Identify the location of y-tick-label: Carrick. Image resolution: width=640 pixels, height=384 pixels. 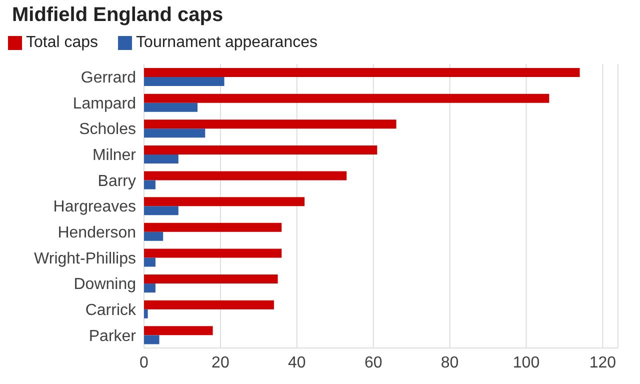
(111, 310).